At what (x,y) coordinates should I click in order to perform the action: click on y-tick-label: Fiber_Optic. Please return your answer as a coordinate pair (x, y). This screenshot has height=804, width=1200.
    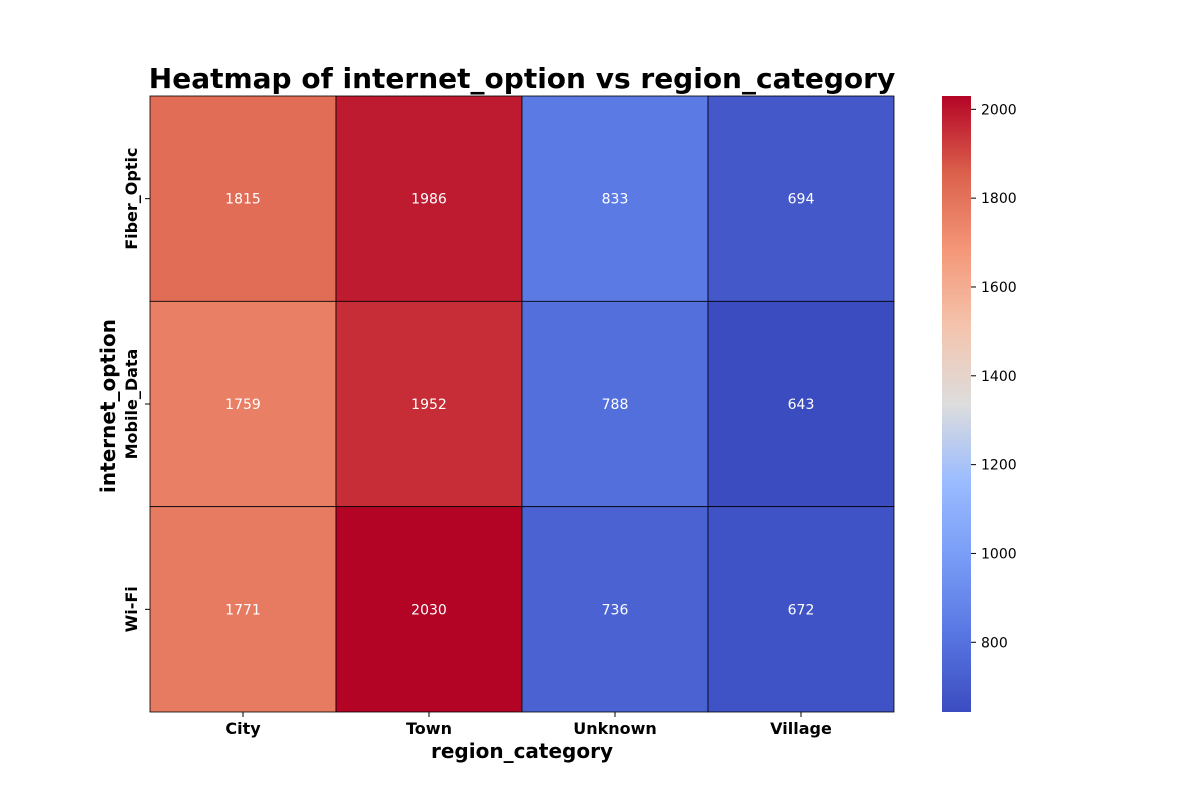
    Looking at the image, I should click on (131, 199).